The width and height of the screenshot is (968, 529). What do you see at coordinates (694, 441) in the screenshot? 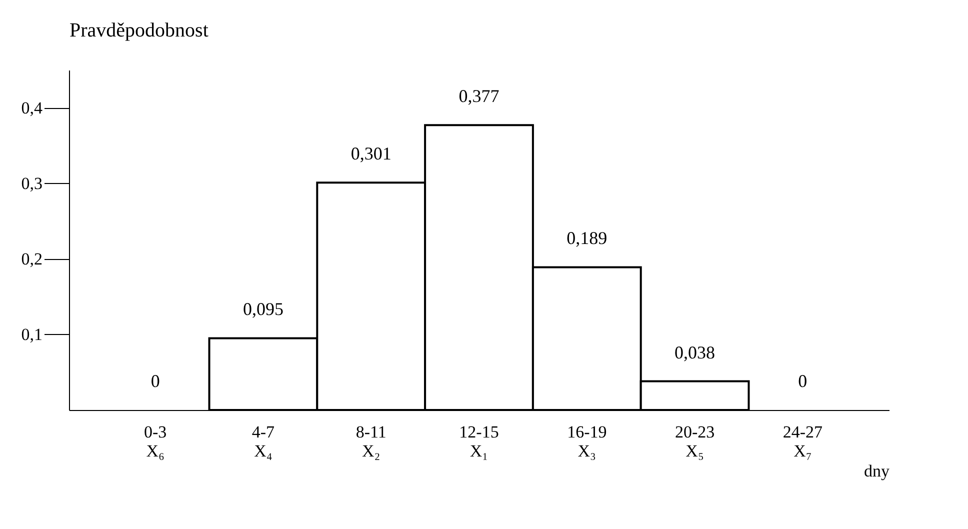
I see `x-tick-label: 20-23 X₅` at bounding box center [694, 441].